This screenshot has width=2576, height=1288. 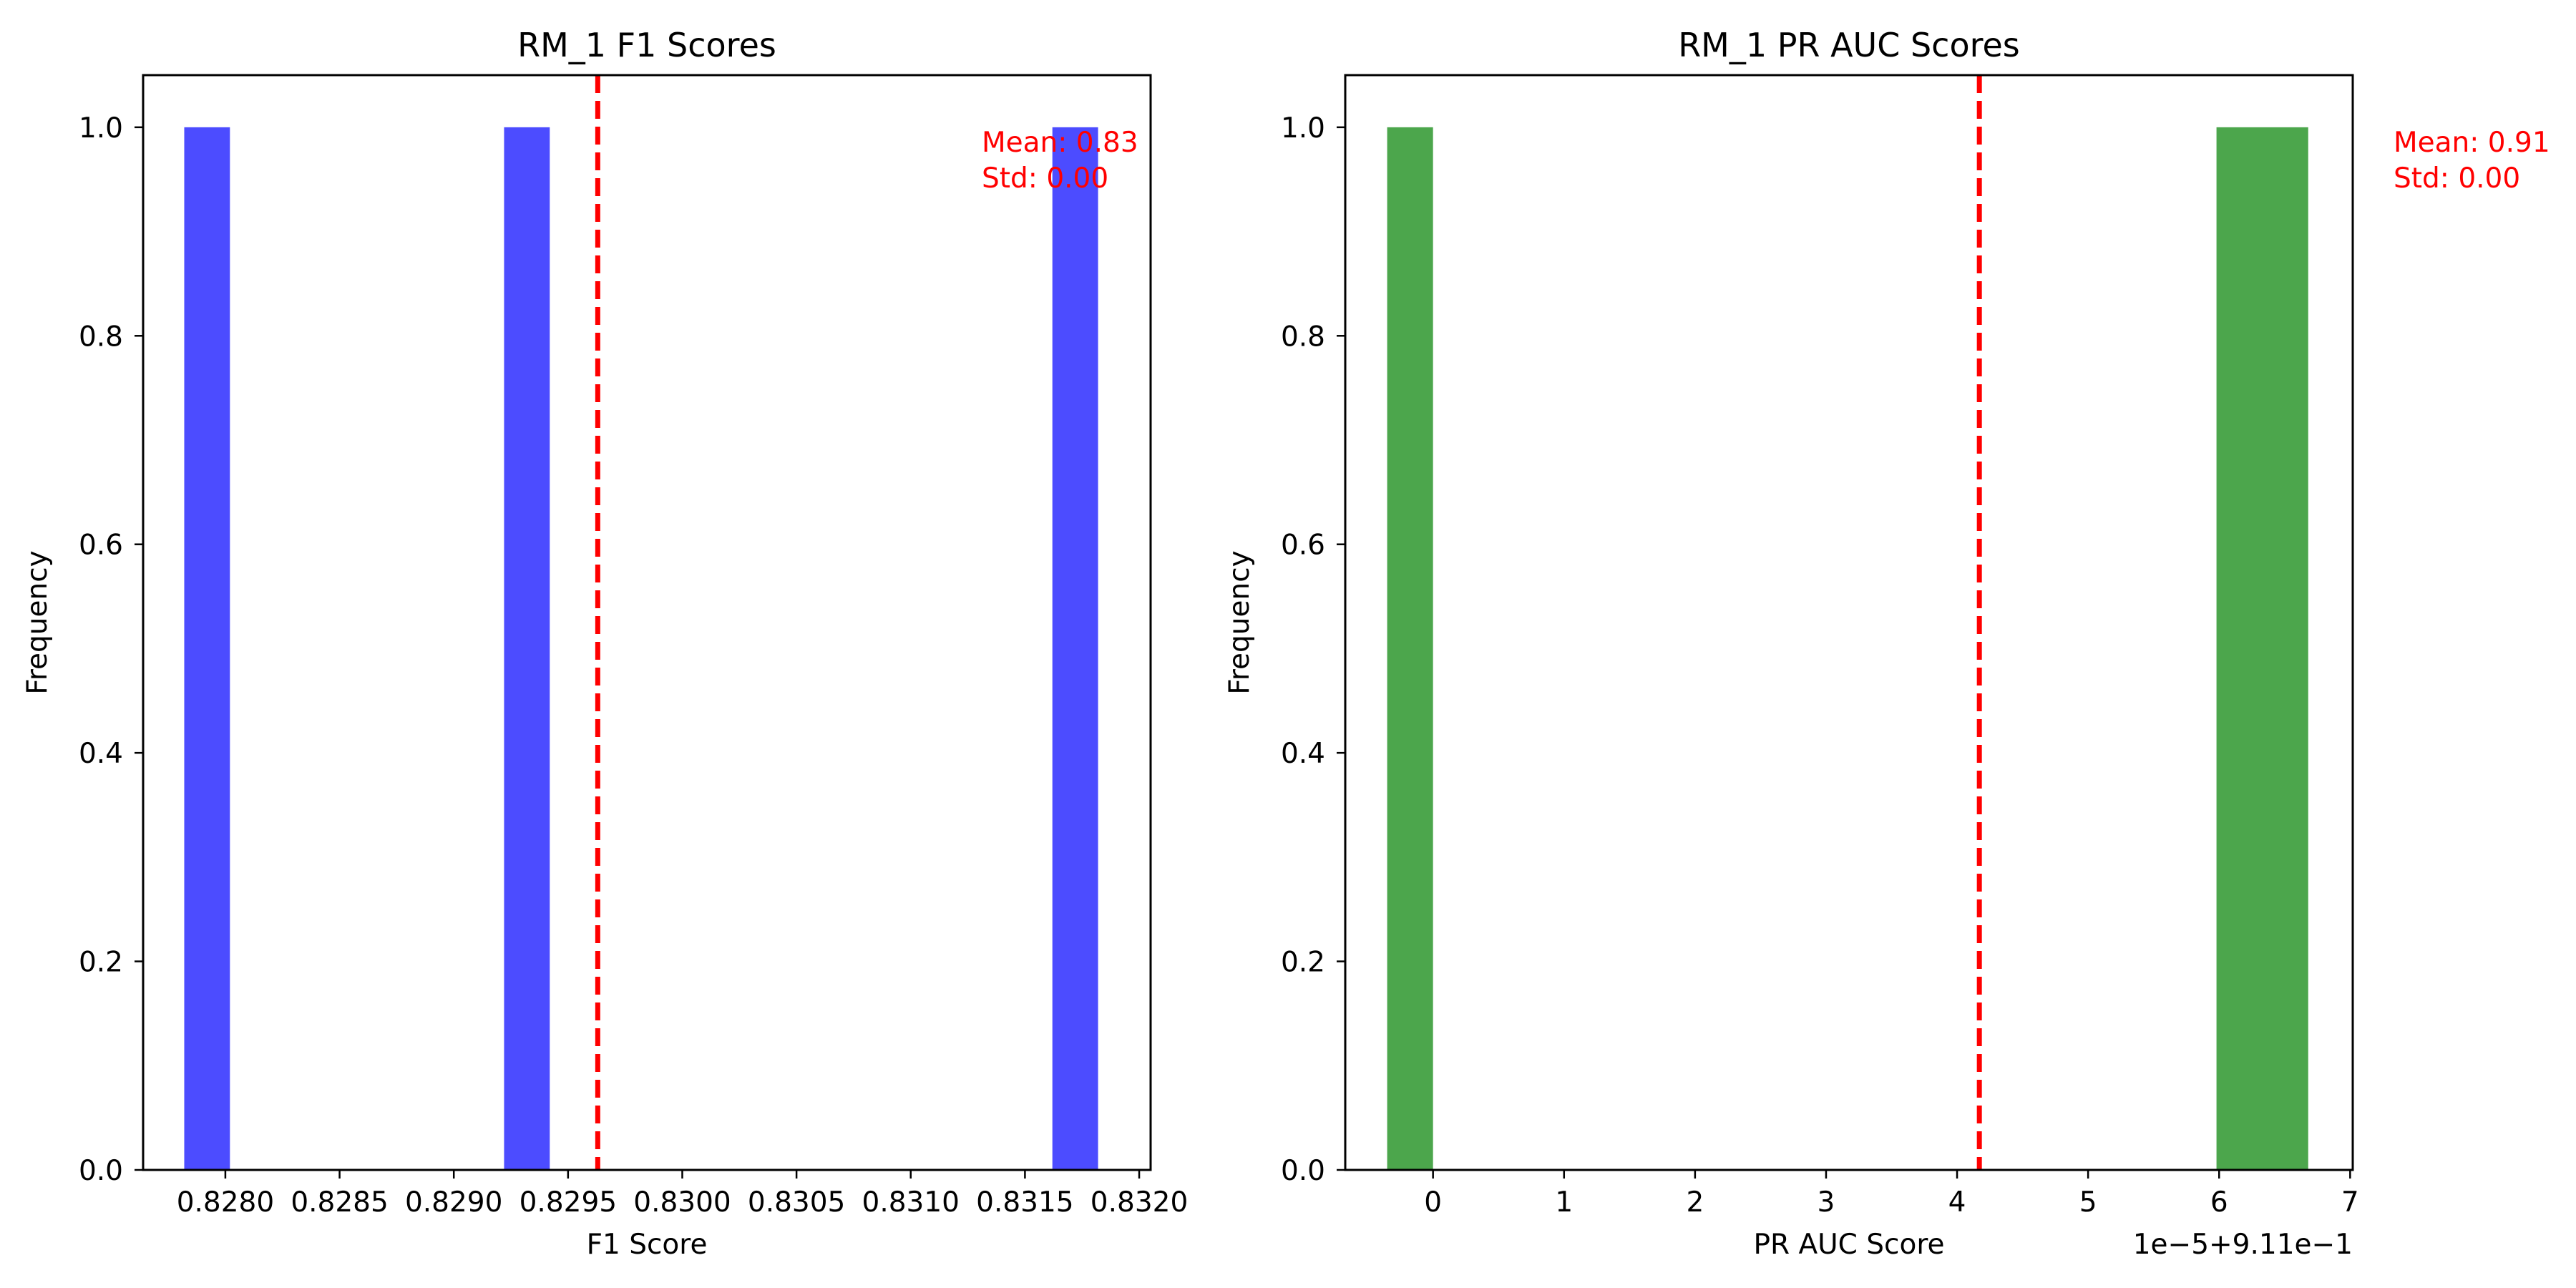 What do you see at coordinates (1564, 1202) in the screenshot?
I see `chart2-x-tick-label: 1` at bounding box center [1564, 1202].